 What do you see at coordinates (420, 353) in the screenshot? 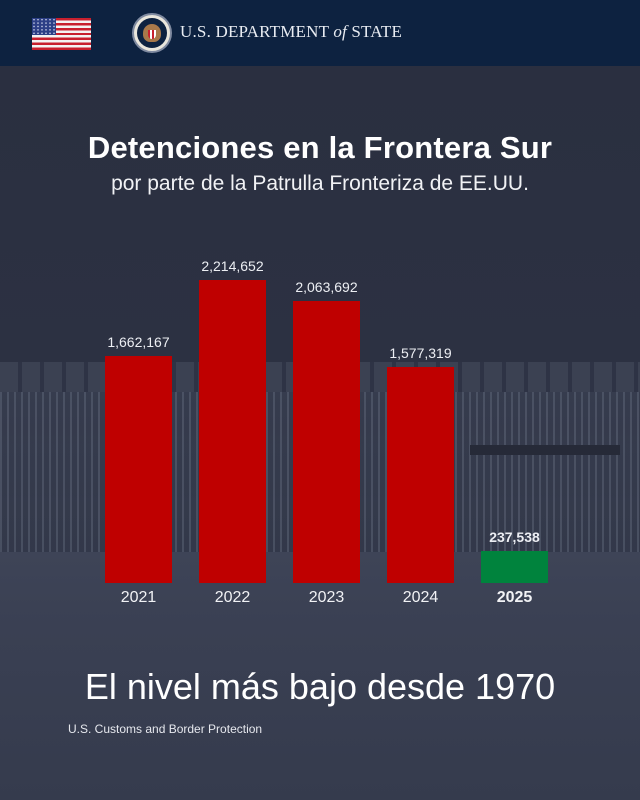
I see `value-label-2024: 1,577,319` at bounding box center [420, 353].